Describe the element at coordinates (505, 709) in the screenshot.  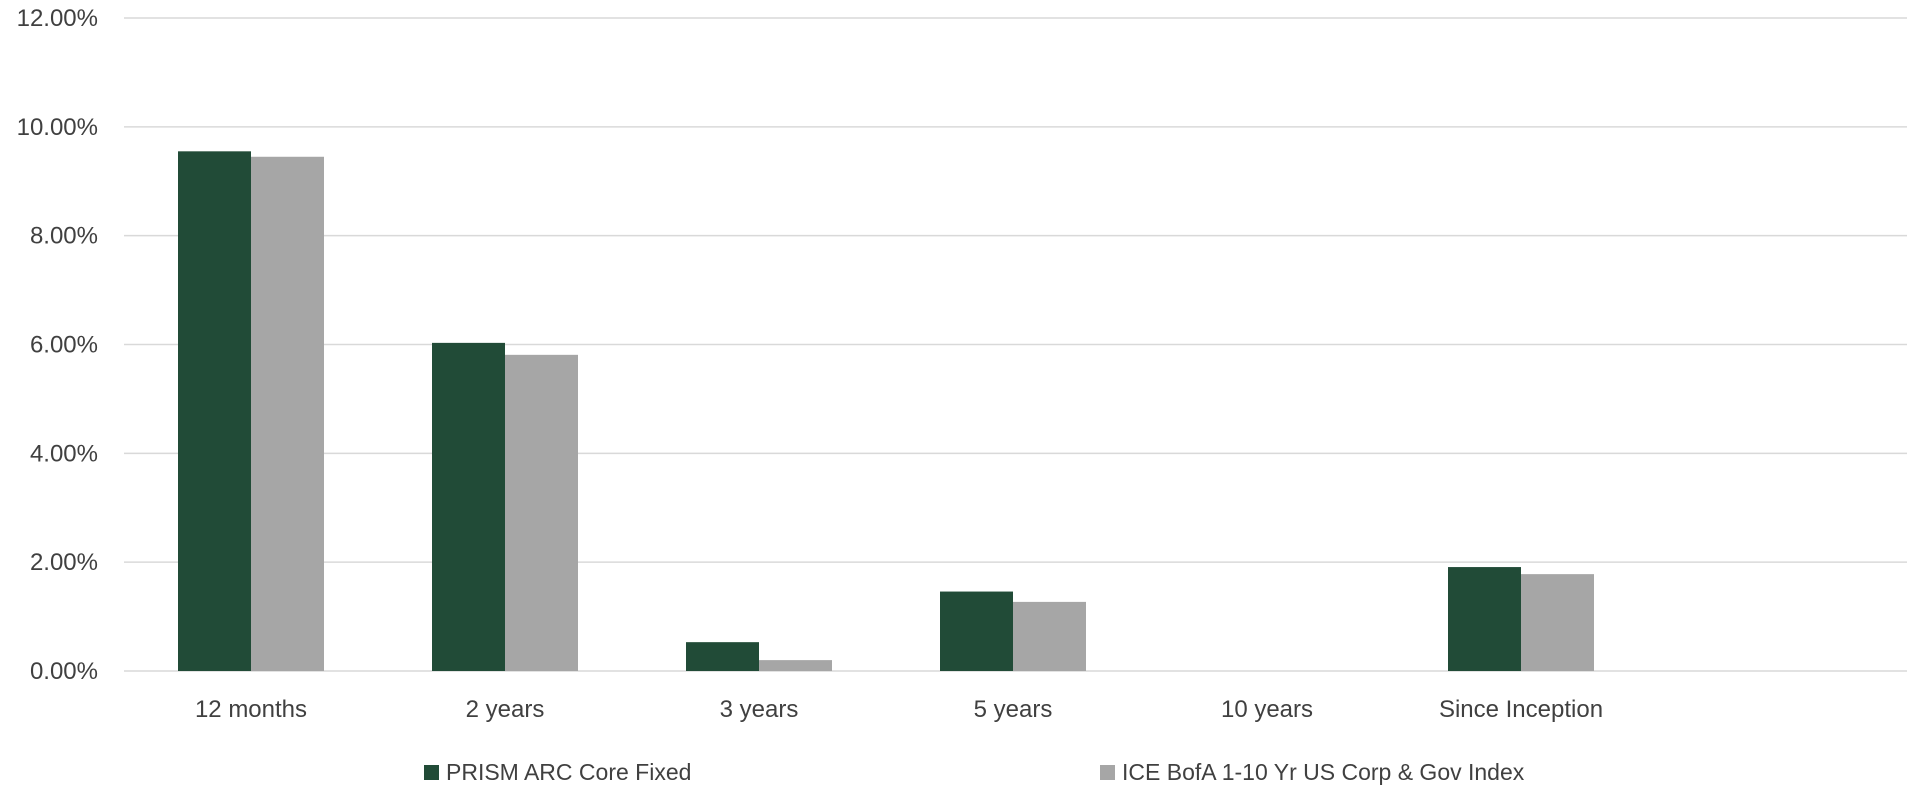
I see `x-tick-label: 2 years` at that location.